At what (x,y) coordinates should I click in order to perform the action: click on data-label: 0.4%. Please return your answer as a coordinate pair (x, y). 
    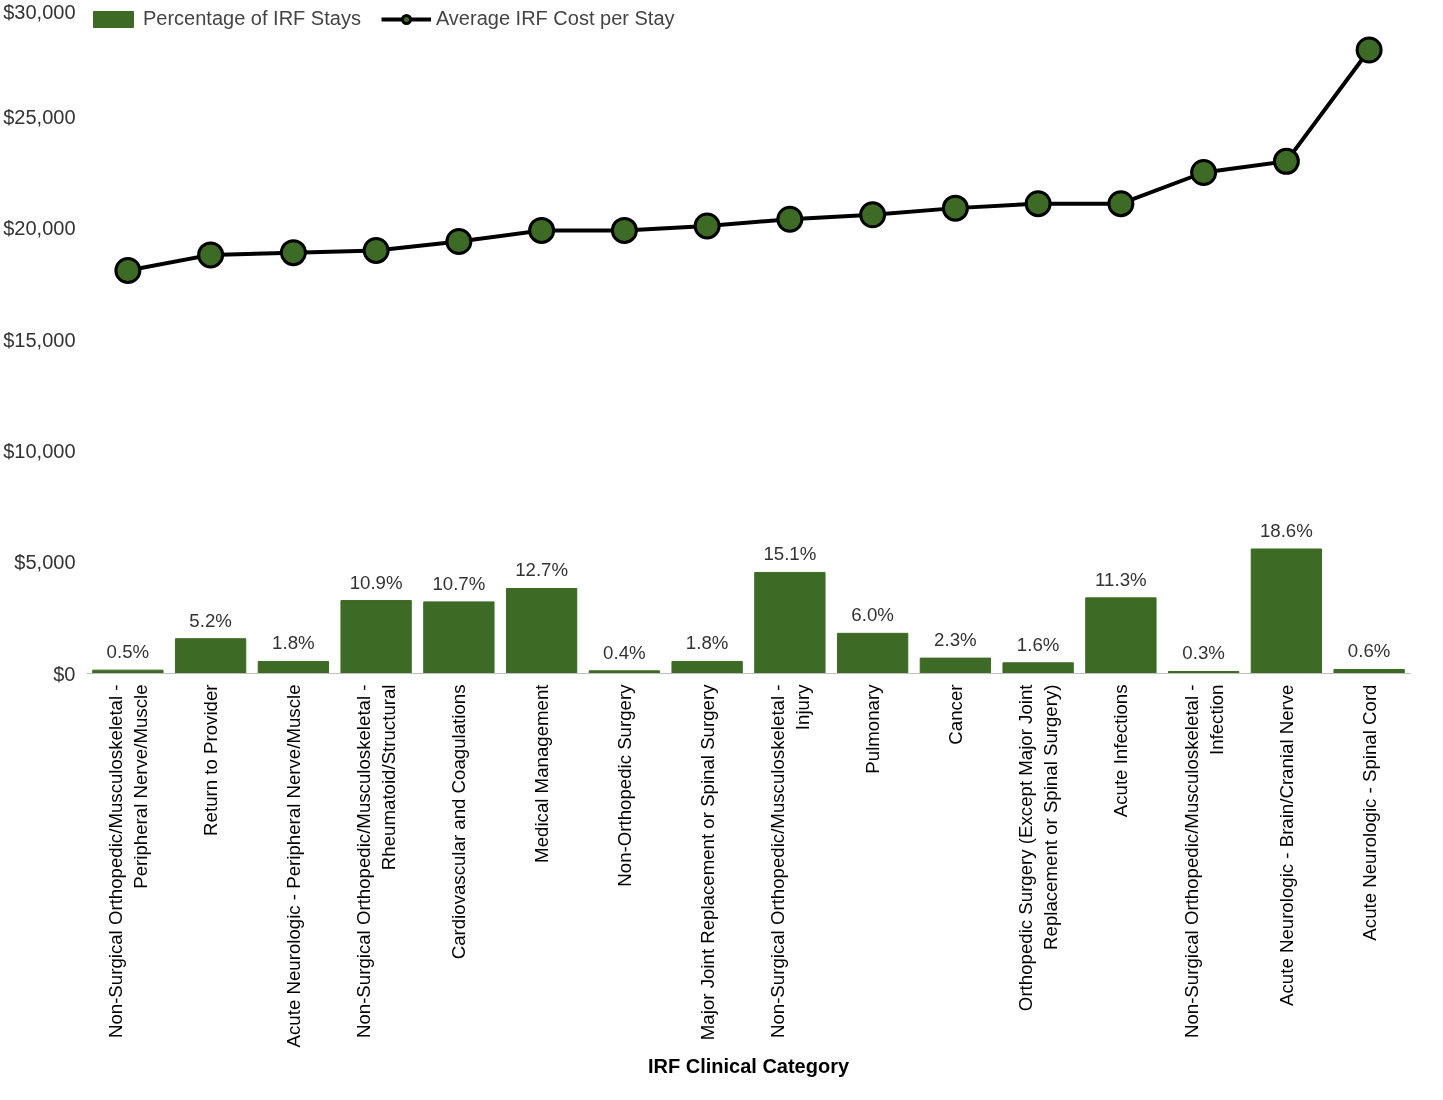
    Looking at the image, I should click on (624, 652).